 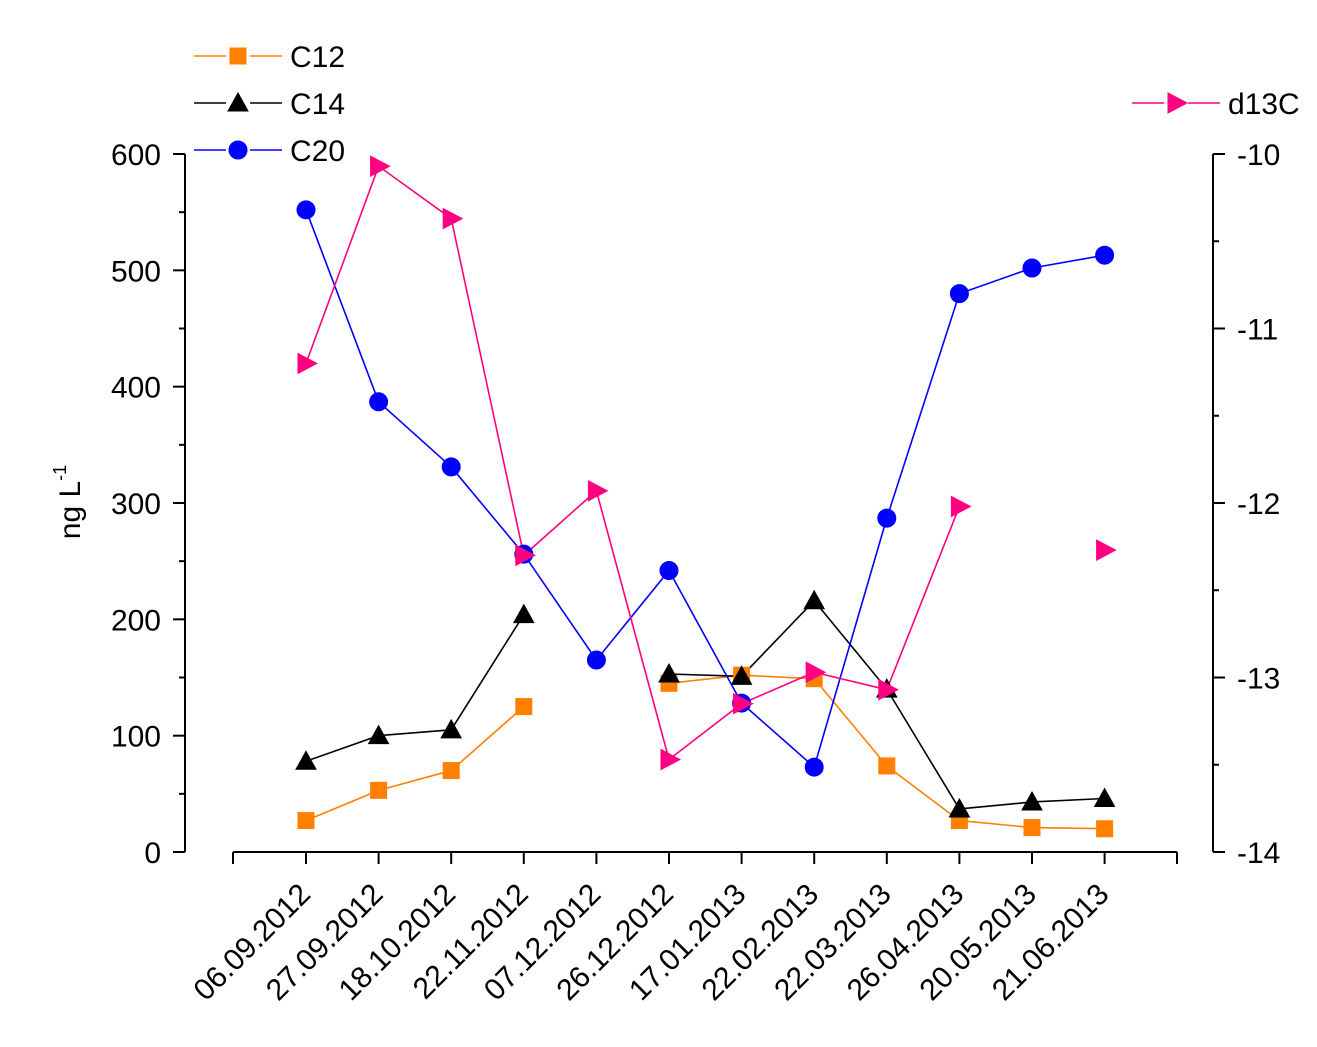 What do you see at coordinates (1258, 504) in the screenshot?
I see `y-right-tick-label: -12` at bounding box center [1258, 504].